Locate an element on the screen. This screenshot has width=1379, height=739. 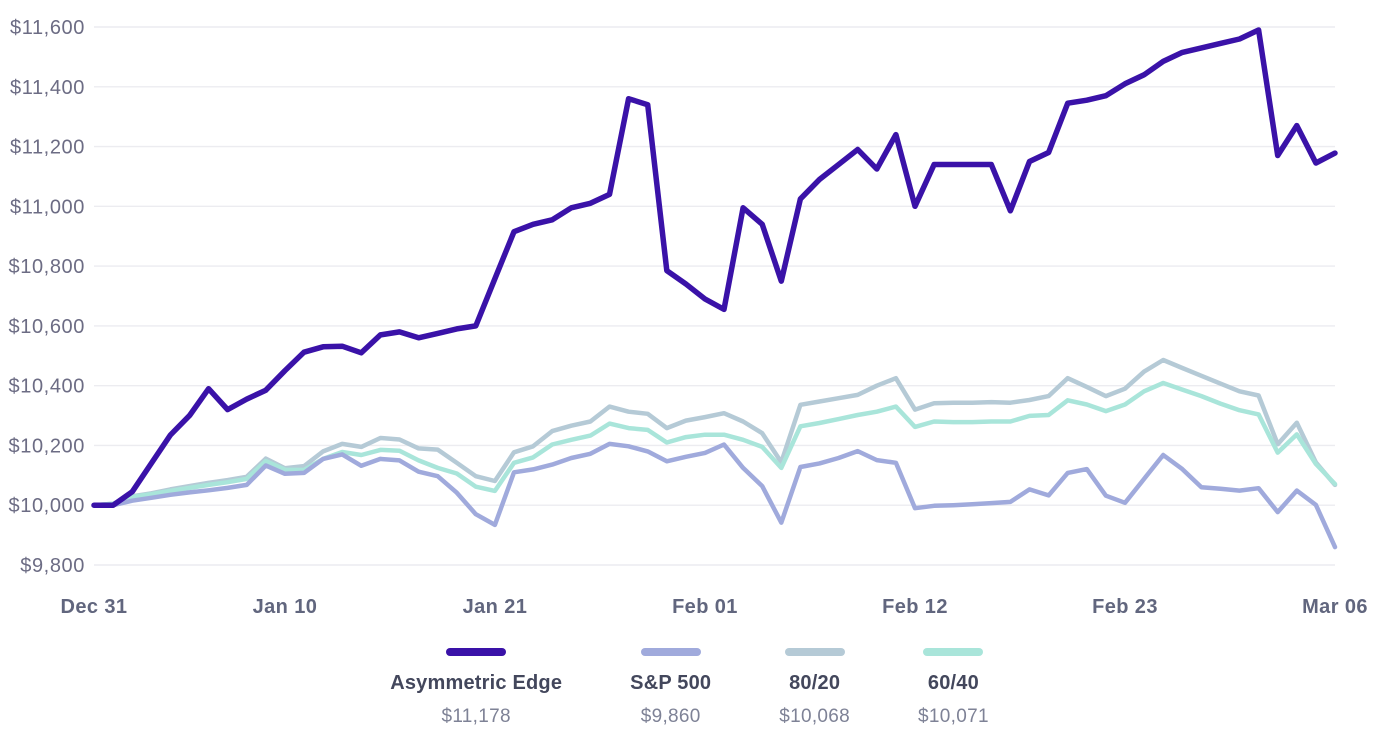
legend-label: 60/40 is located at coordinates (953, 683).